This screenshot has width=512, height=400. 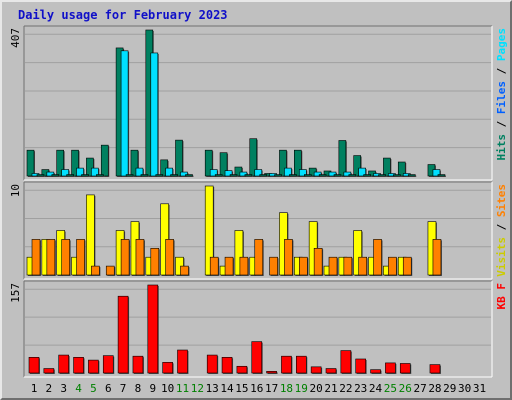 What do you see at coordinates (138, 388) in the screenshot?
I see `x-tick-label-day-8: 8` at bounding box center [138, 388].